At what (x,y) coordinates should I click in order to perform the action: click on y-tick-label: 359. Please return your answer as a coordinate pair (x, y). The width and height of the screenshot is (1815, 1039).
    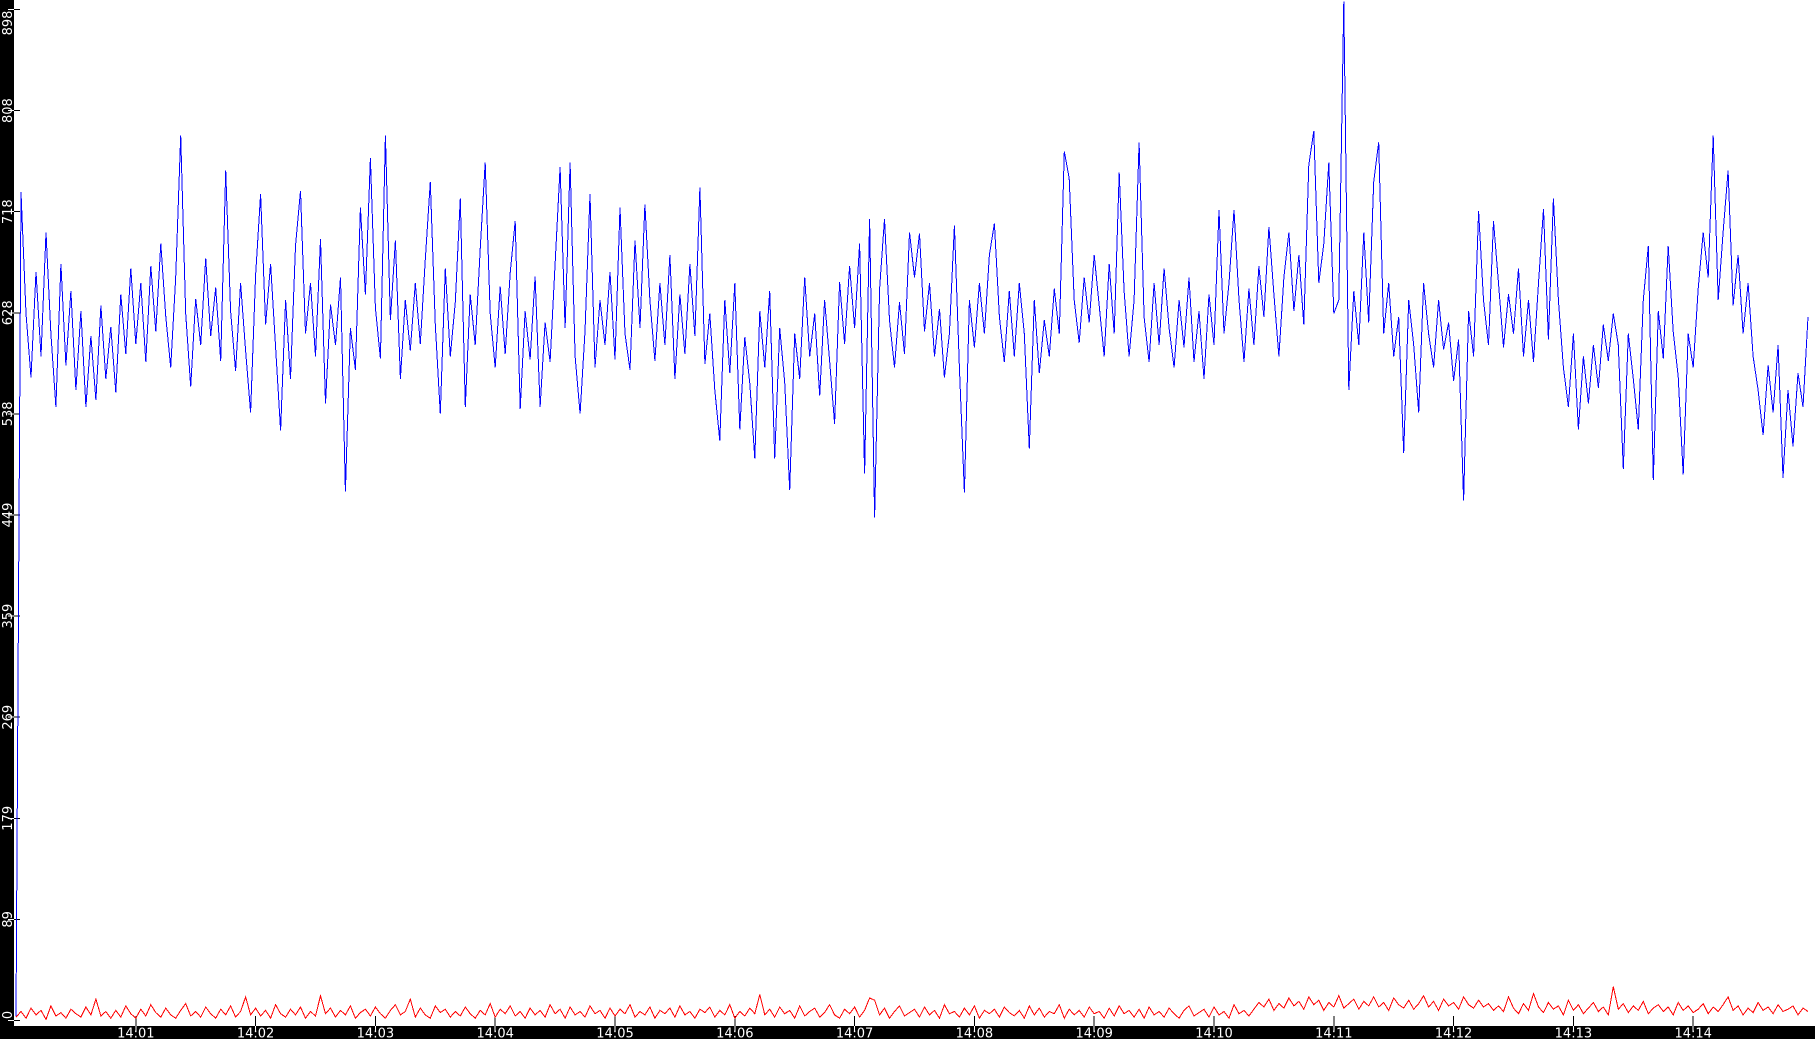
    Looking at the image, I should click on (8, 616).